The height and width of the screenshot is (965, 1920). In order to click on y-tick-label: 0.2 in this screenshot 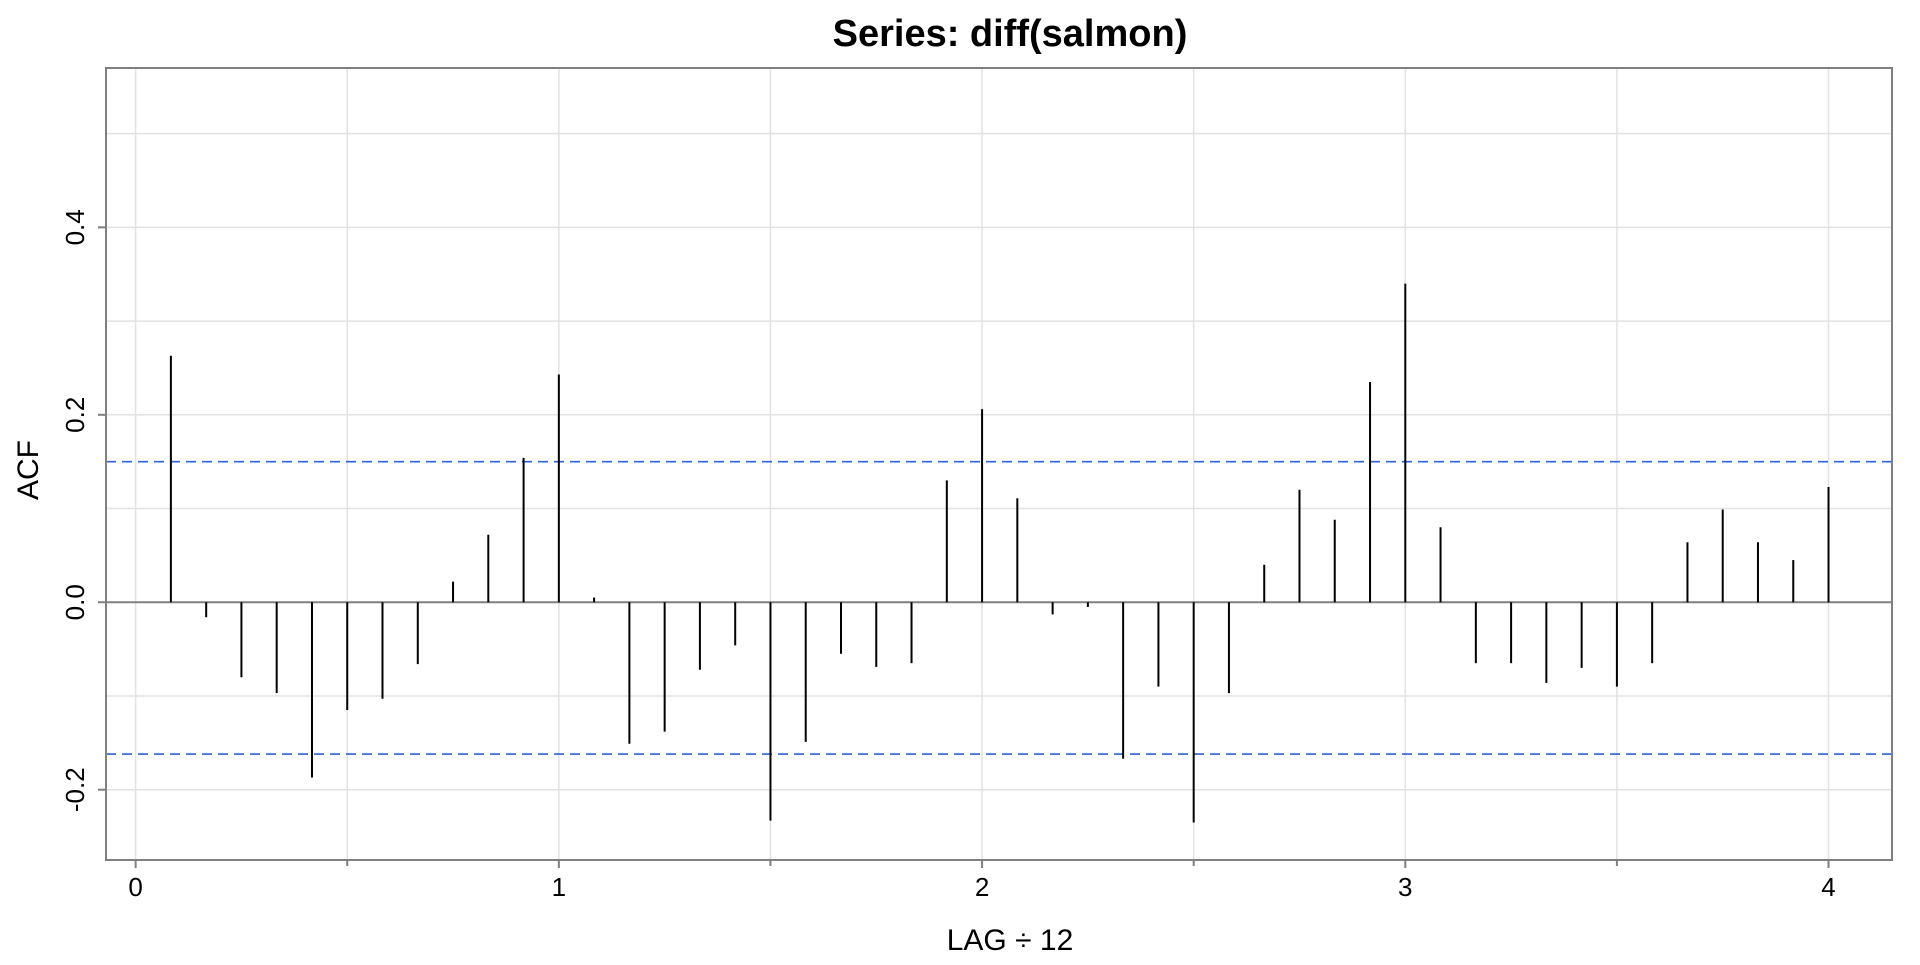, I will do `click(75, 415)`.